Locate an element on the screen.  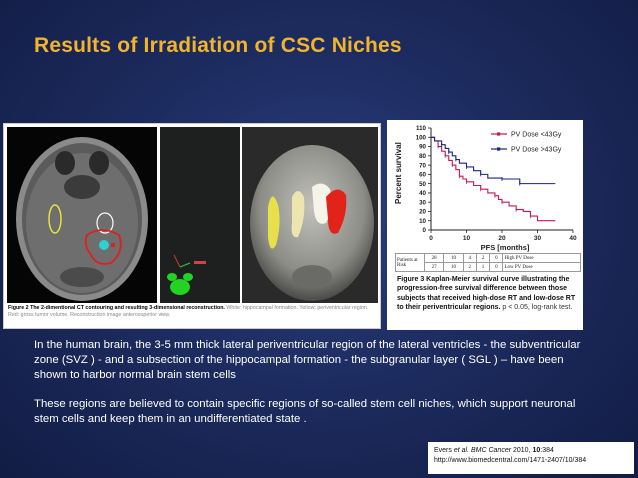
ct-scan-image is located at coordinates (82, 215).